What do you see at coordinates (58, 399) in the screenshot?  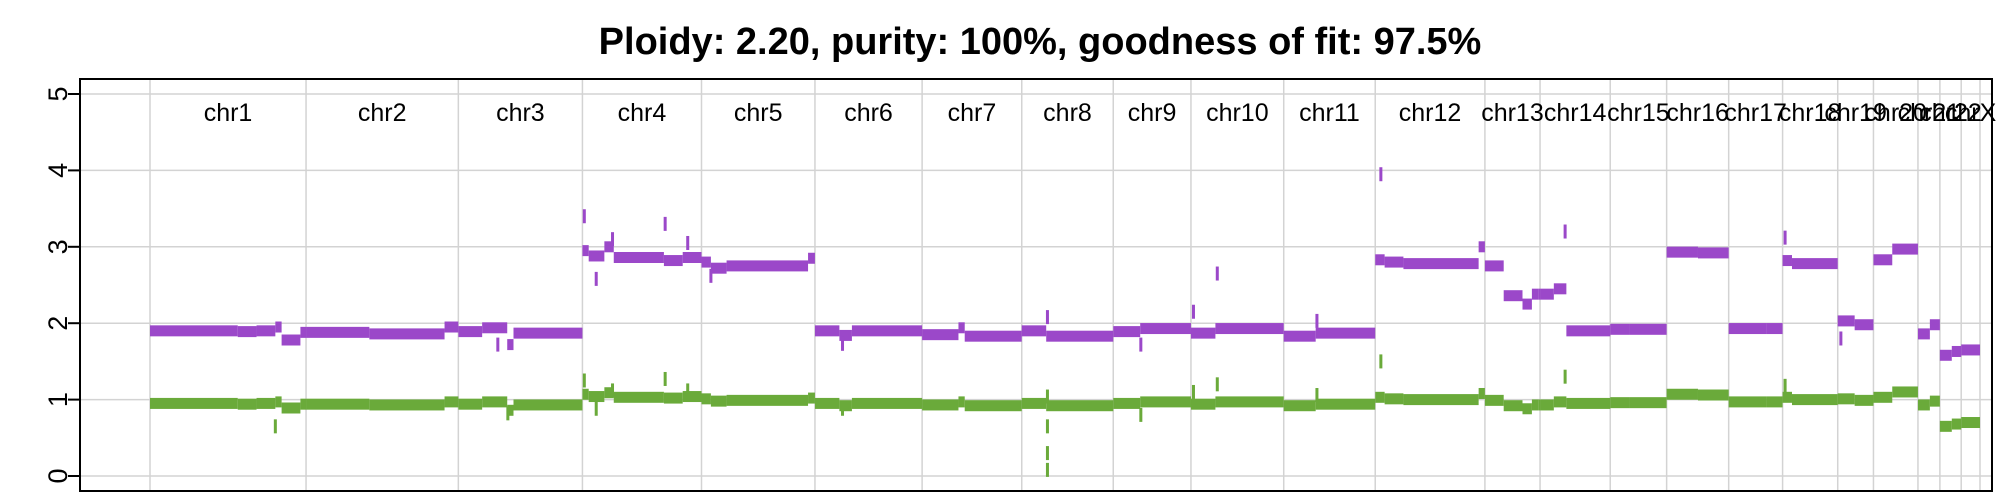 I see `y-tick-label: 1` at bounding box center [58, 399].